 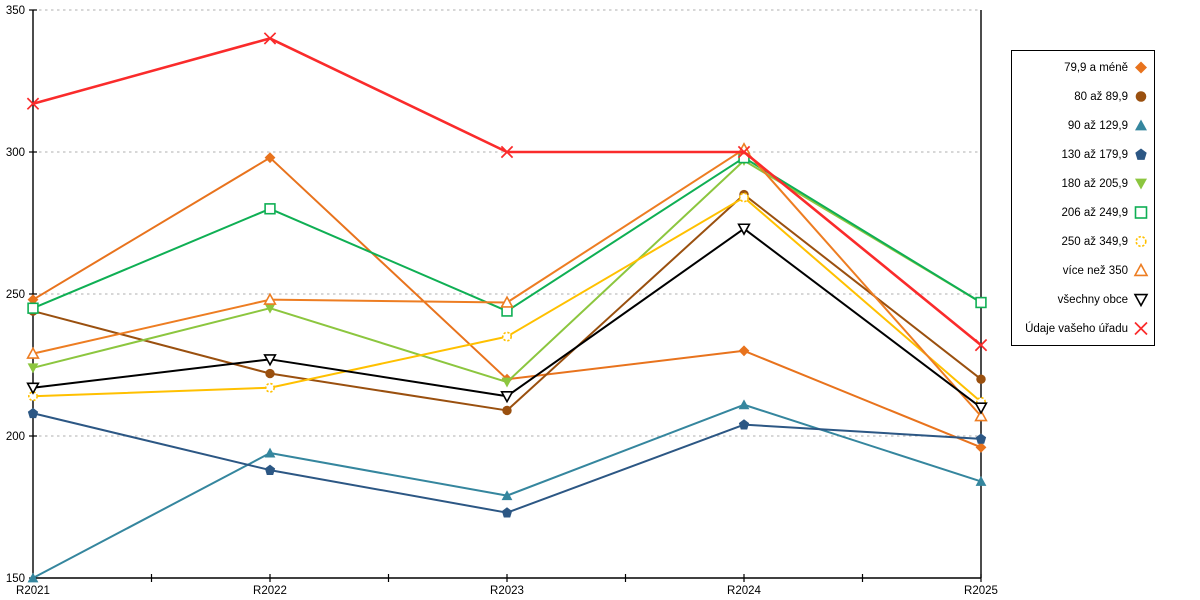 I want to click on legend-item-3: 130 až 179,9, so click(x=1083, y=155).